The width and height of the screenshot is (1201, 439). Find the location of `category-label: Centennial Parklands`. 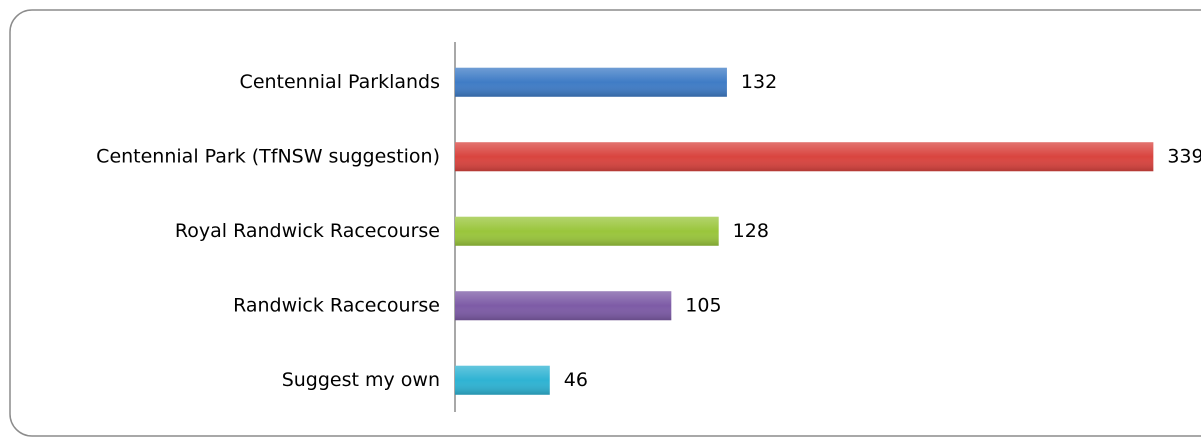

category-label: Centennial Parklands is located at coordinates (340, 82).